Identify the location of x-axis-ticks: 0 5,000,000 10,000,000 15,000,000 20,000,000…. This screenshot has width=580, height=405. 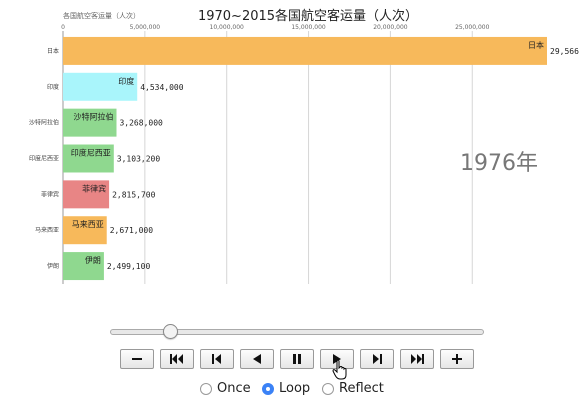
(275, 27).